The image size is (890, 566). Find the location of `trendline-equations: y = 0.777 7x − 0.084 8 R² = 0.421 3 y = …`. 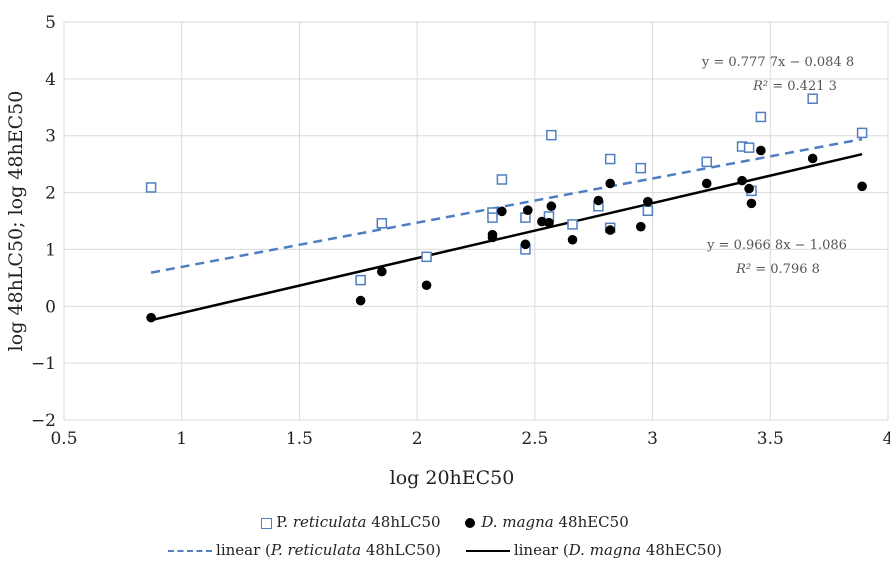

trendline-equations: y = 0.777 7x − 0.084 8 R² = 0.421 3 y = … is located at coordinates (777, 166).